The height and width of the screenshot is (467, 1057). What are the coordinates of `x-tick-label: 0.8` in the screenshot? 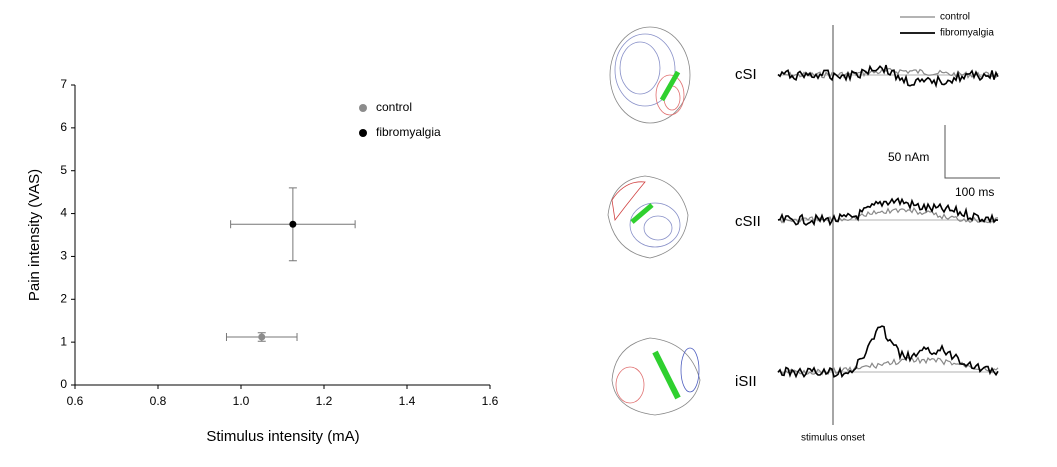 It's located at (158, 401).